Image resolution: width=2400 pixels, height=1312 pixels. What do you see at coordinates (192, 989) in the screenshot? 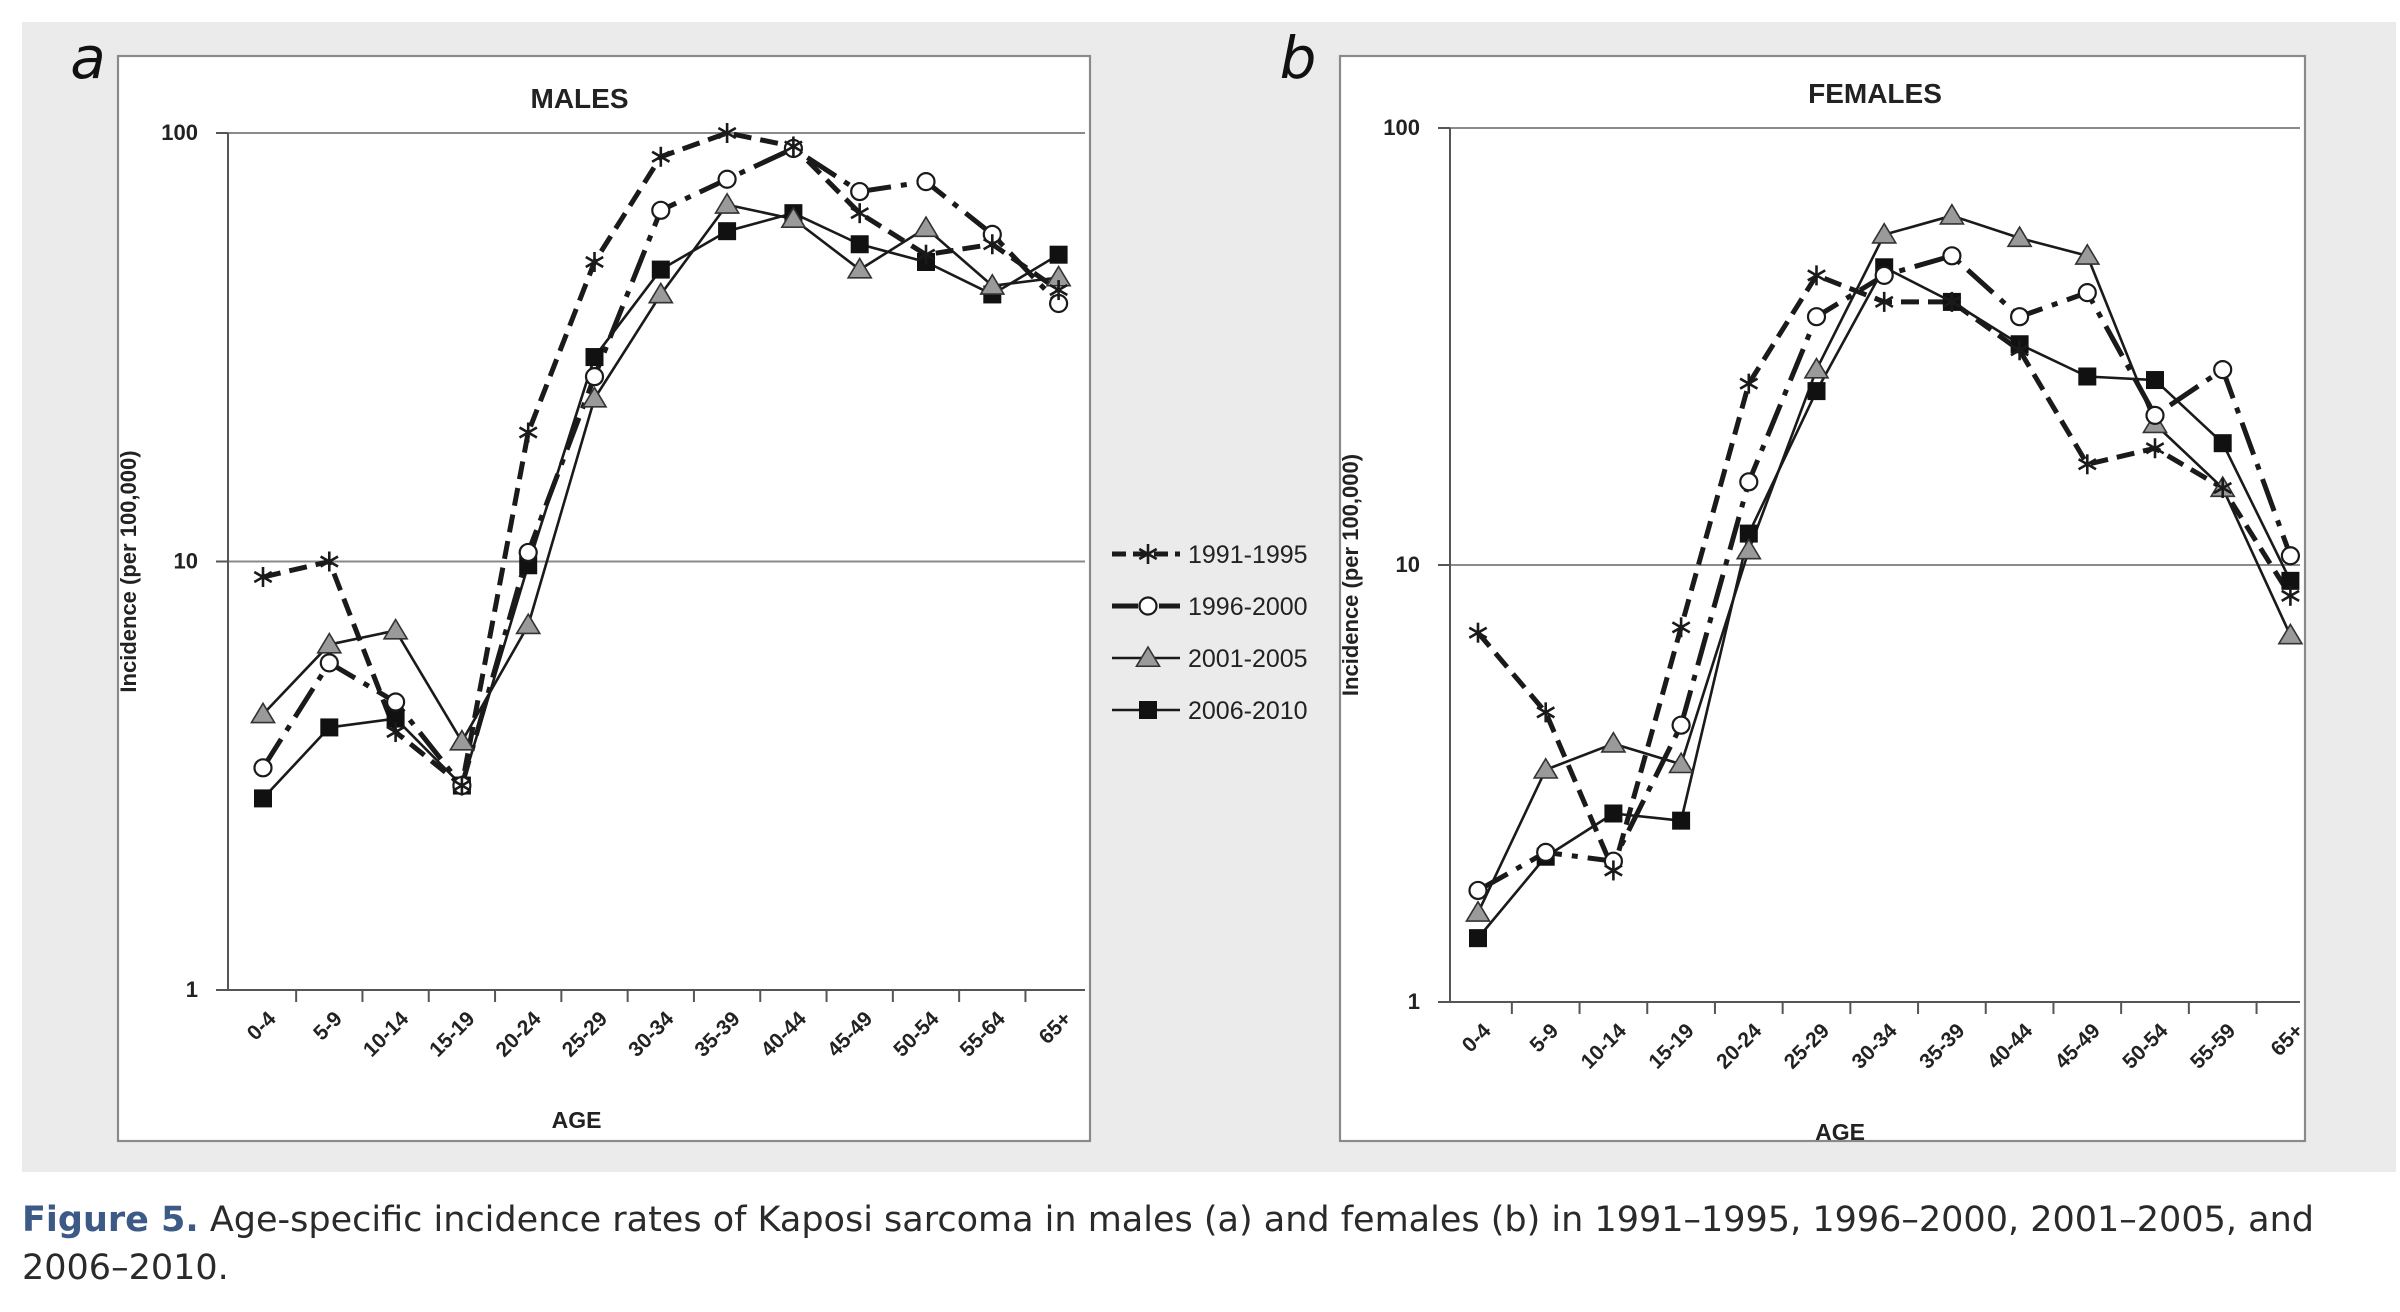
I see `y-tick-label: 1` at bounding box center [192, 989].